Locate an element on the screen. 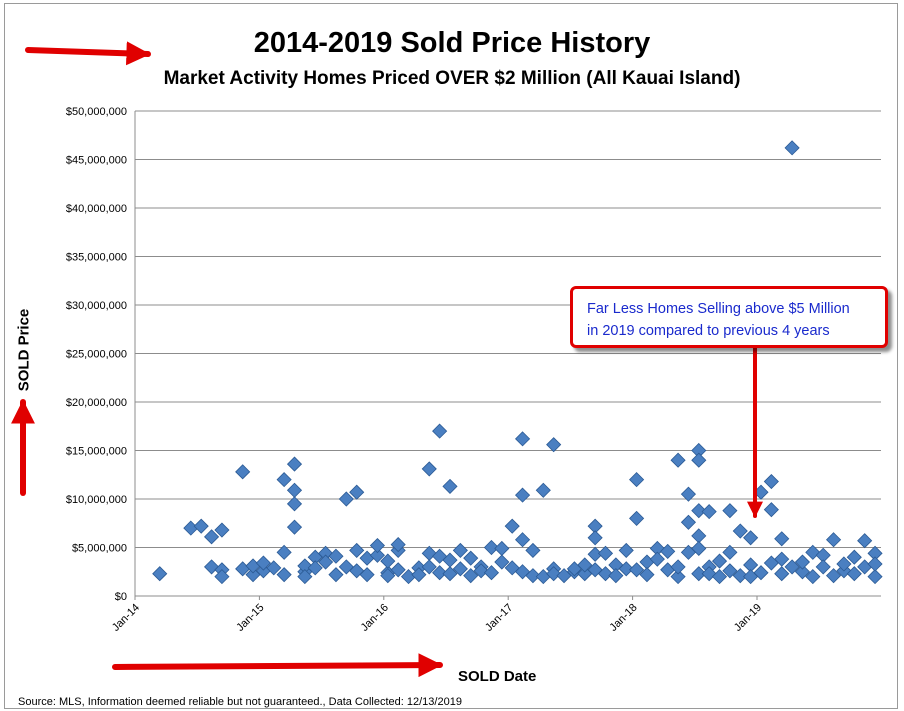 This screenshot has width=904, height=711. x-tick-label: Jan-15 is located at coordinates (250, 618).